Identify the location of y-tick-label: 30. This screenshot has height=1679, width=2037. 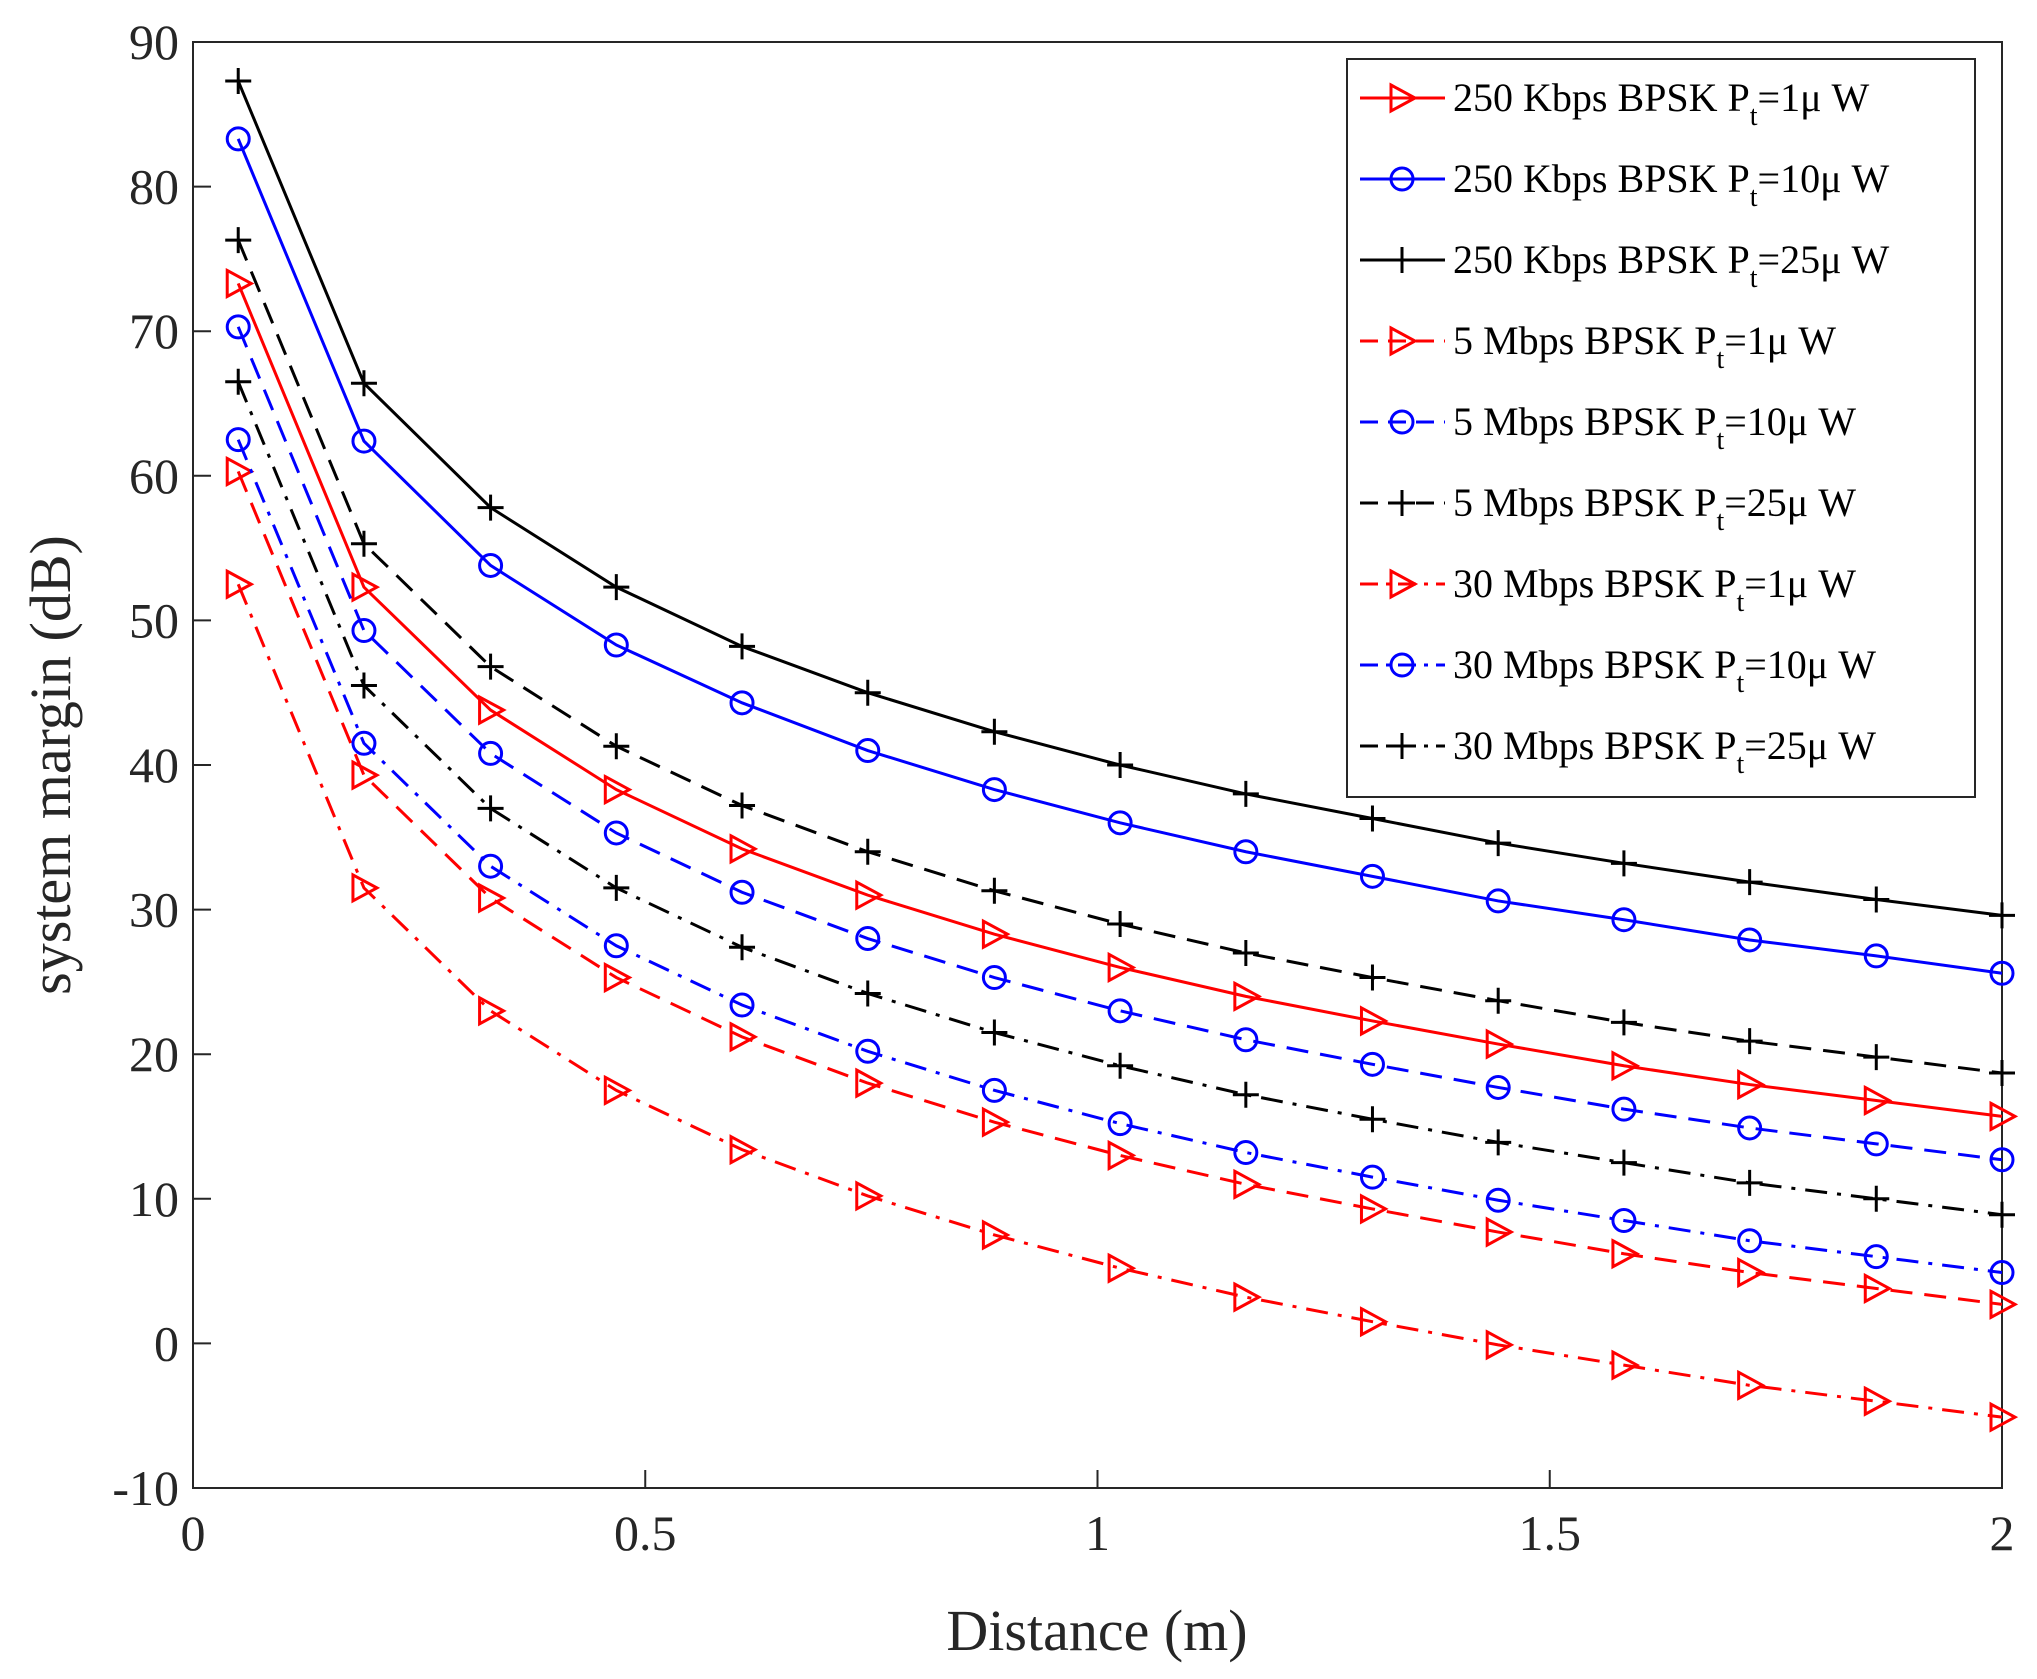
(154, 910).